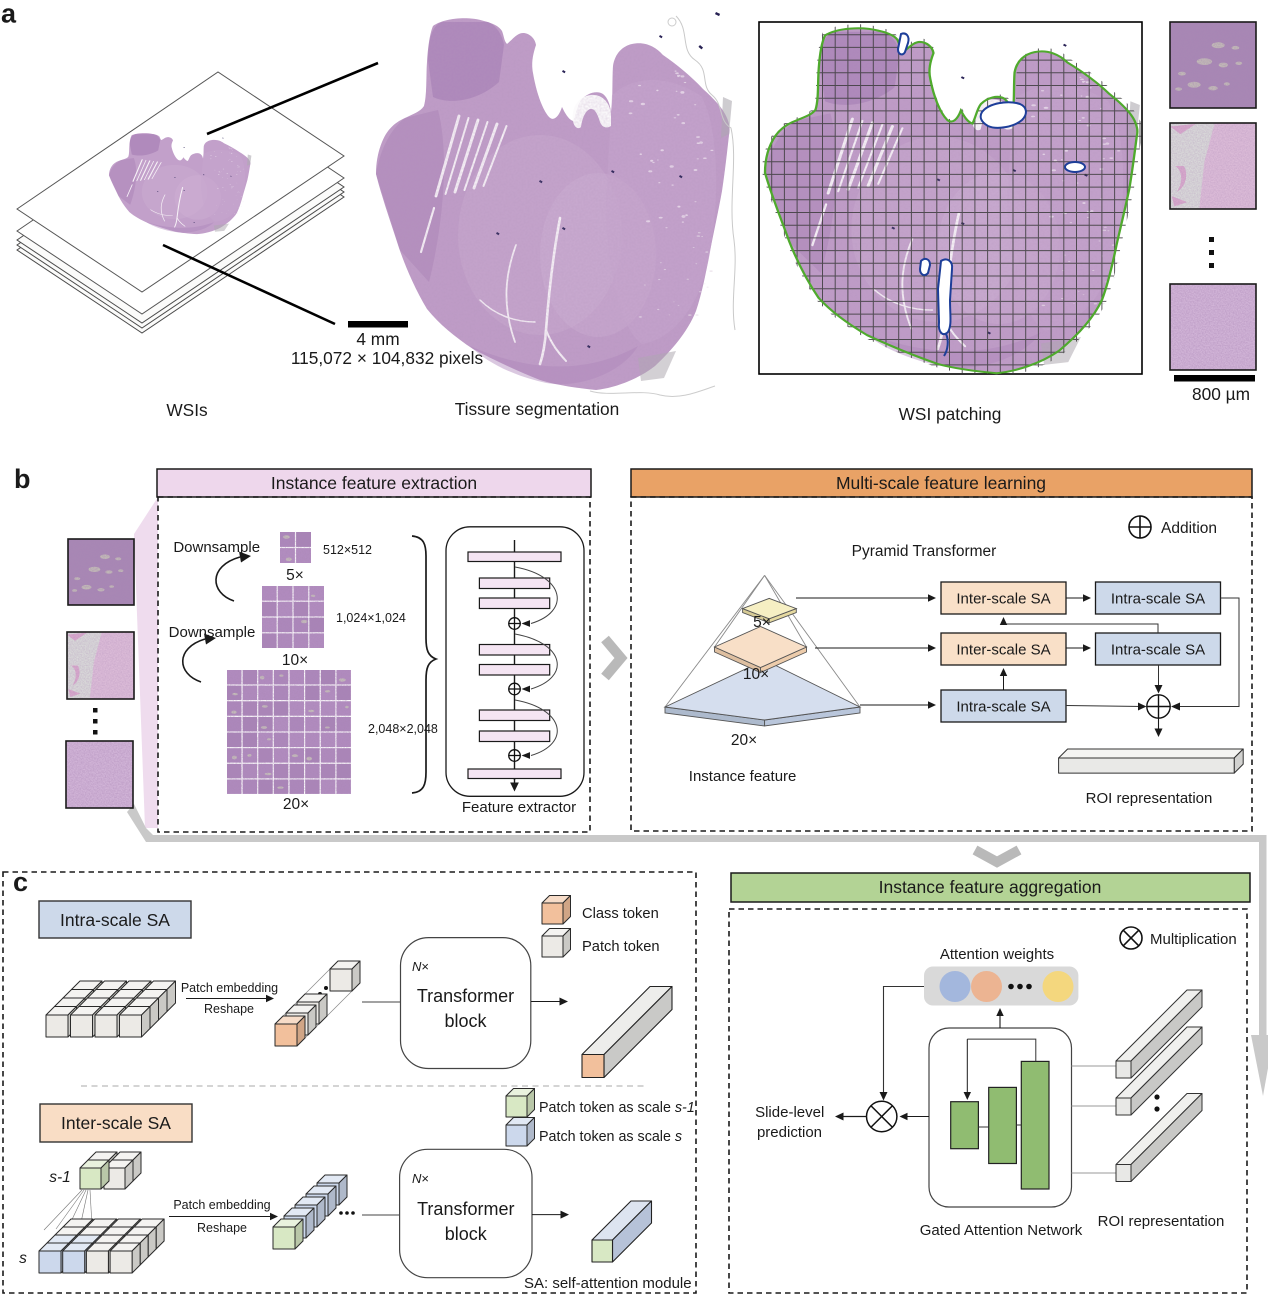  I want to click on svg-text: Class token, so click(620, 914).